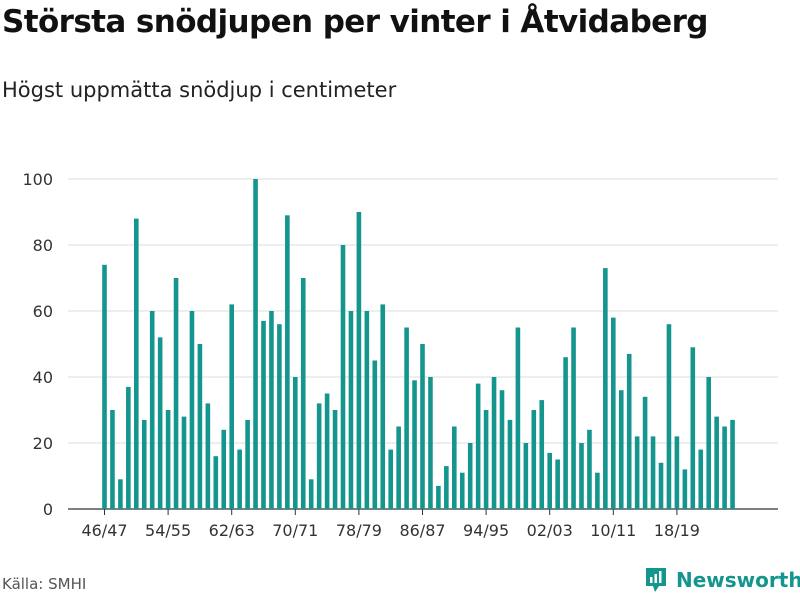 This screenshot has width=800, height=600. What do you see at coordinates (43, 377) in the screenshot?
I see `y-tick-label: 40` at bounding box center [43, 377].